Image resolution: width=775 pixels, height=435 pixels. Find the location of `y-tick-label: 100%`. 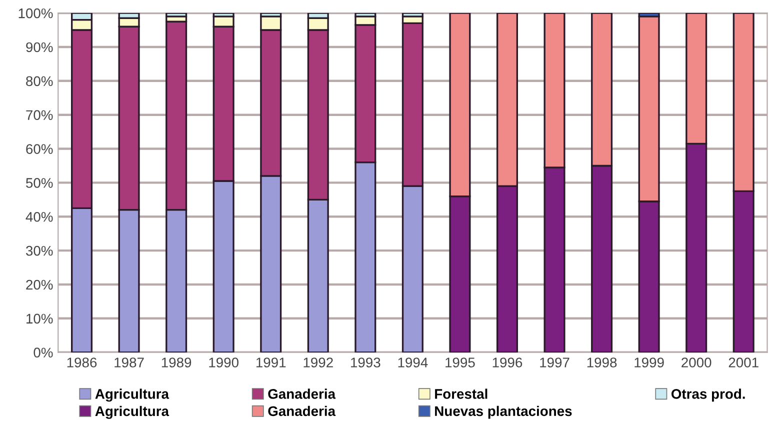

y-tick-label: 100% is located at coordinates (35, 13).